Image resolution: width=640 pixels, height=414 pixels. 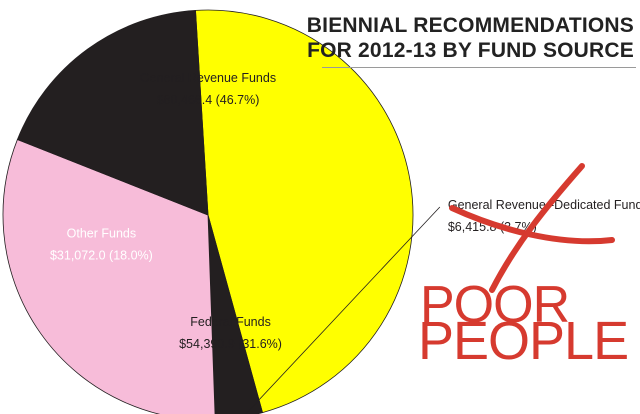 What do you see at coordinates (208, 78) in the screenshot?
I see `slice-label-name: General Revenue Funds` at bounding box center [208, 78].